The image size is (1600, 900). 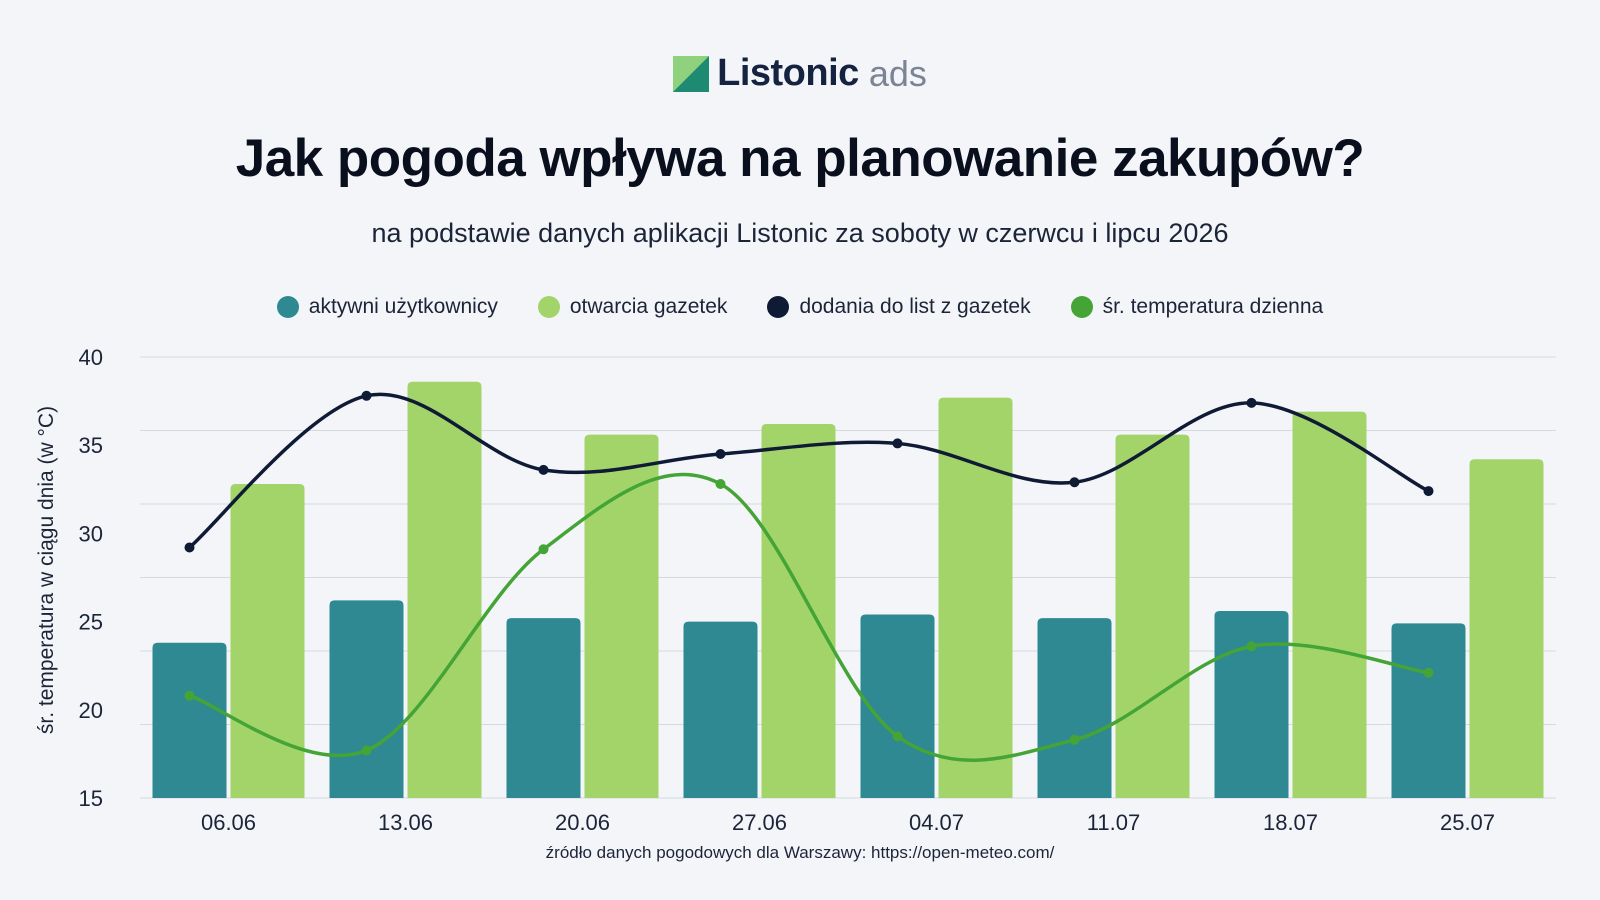 I want to click on y-tick-label: 35, so click(x=91, y=445).